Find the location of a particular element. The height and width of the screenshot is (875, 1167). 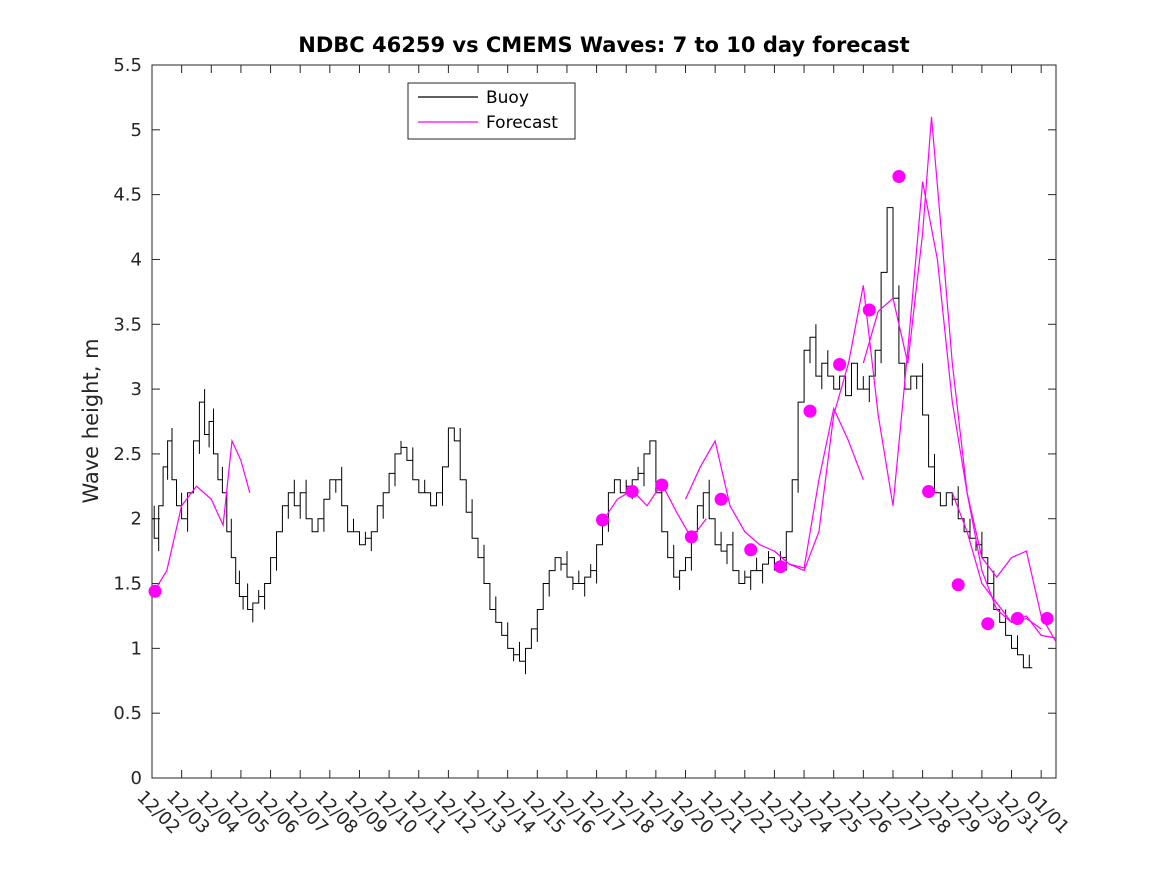

y-tick-label: 2 is located at coordinates (136, 519).